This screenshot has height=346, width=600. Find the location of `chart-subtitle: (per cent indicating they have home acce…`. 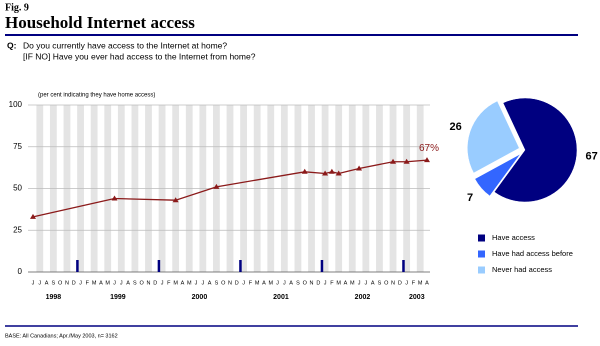

chart-subtitle: (per cent indicating they have home acce… is located at coordinates (96, 96).